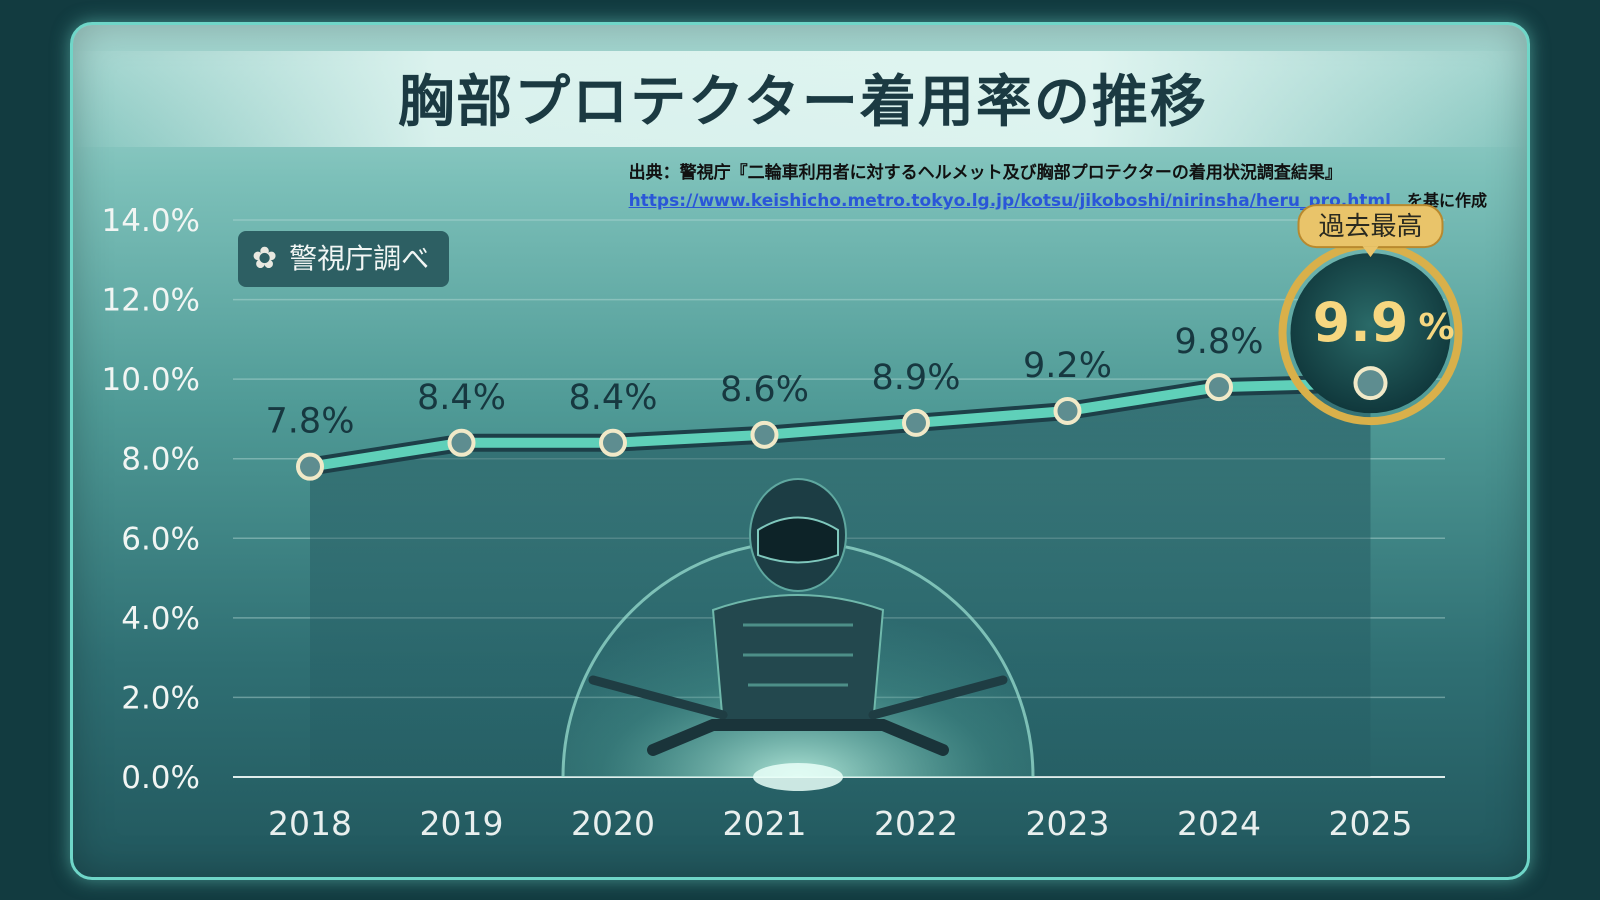 This screenshot has height=900, width=1600. I want to click on y-tick-label: 14.0%, so click(151, 221).